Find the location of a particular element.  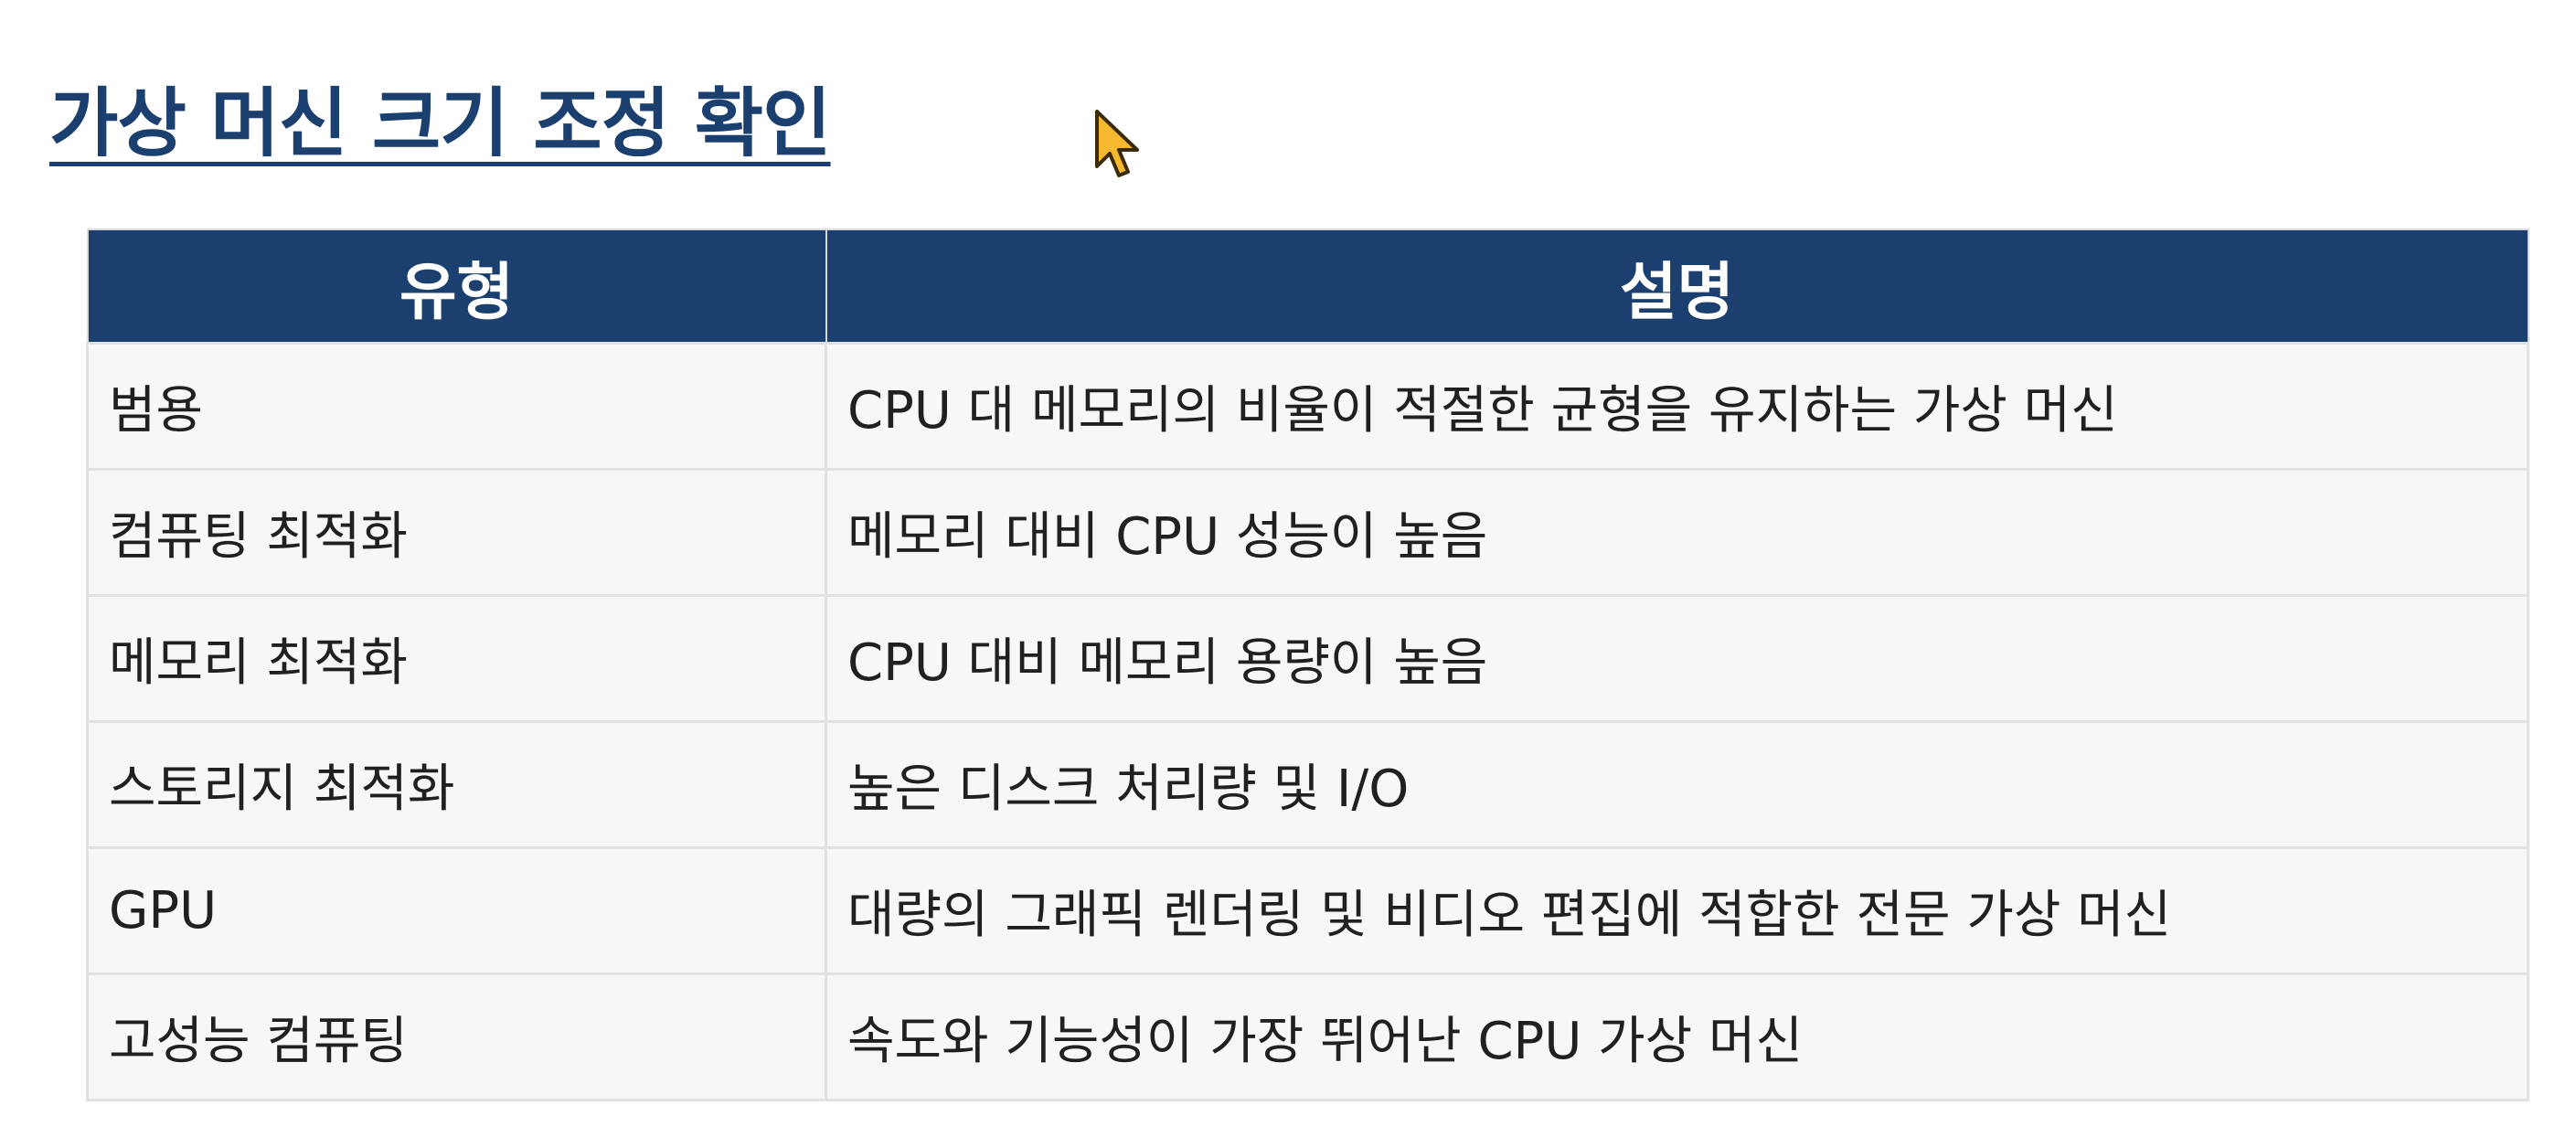

description-cell: CPU 대비 메모리 용량이 높음 is located at coordinates (1677, 659).